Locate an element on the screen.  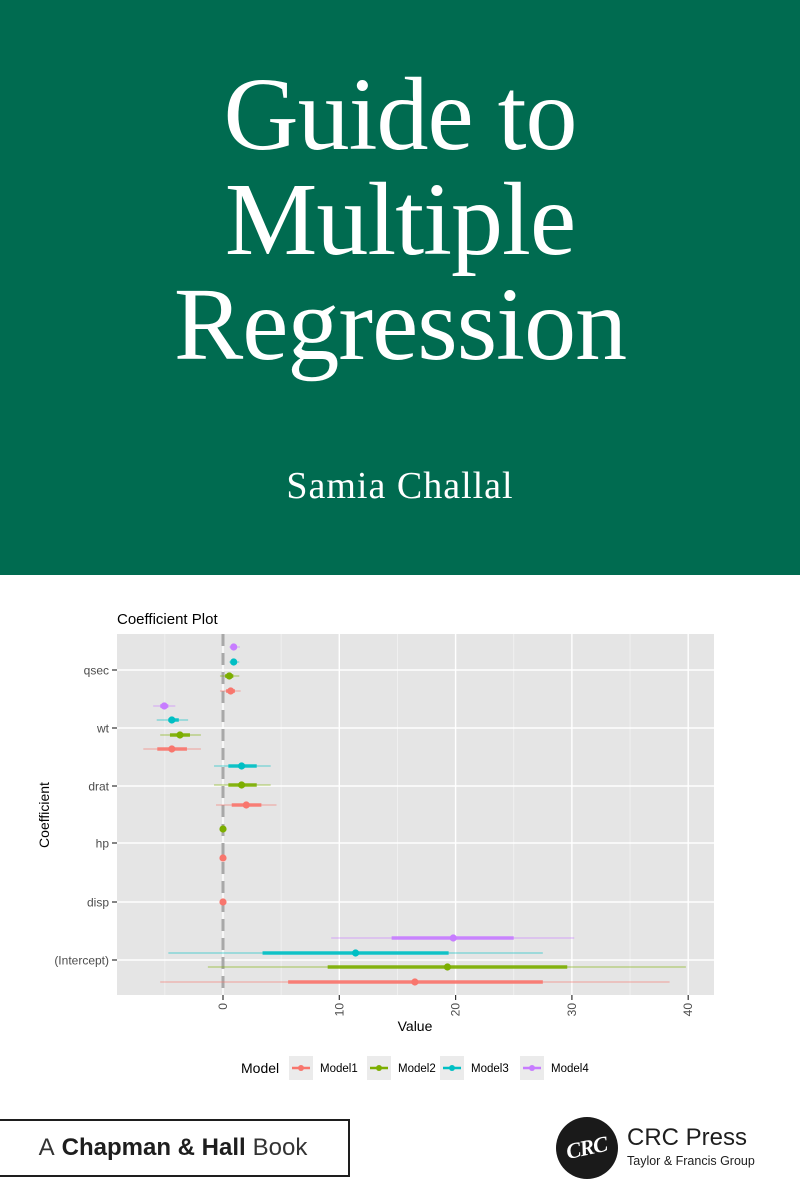
publisher-group: Taylor & Francis Group is located at coordinates (691, 1161).